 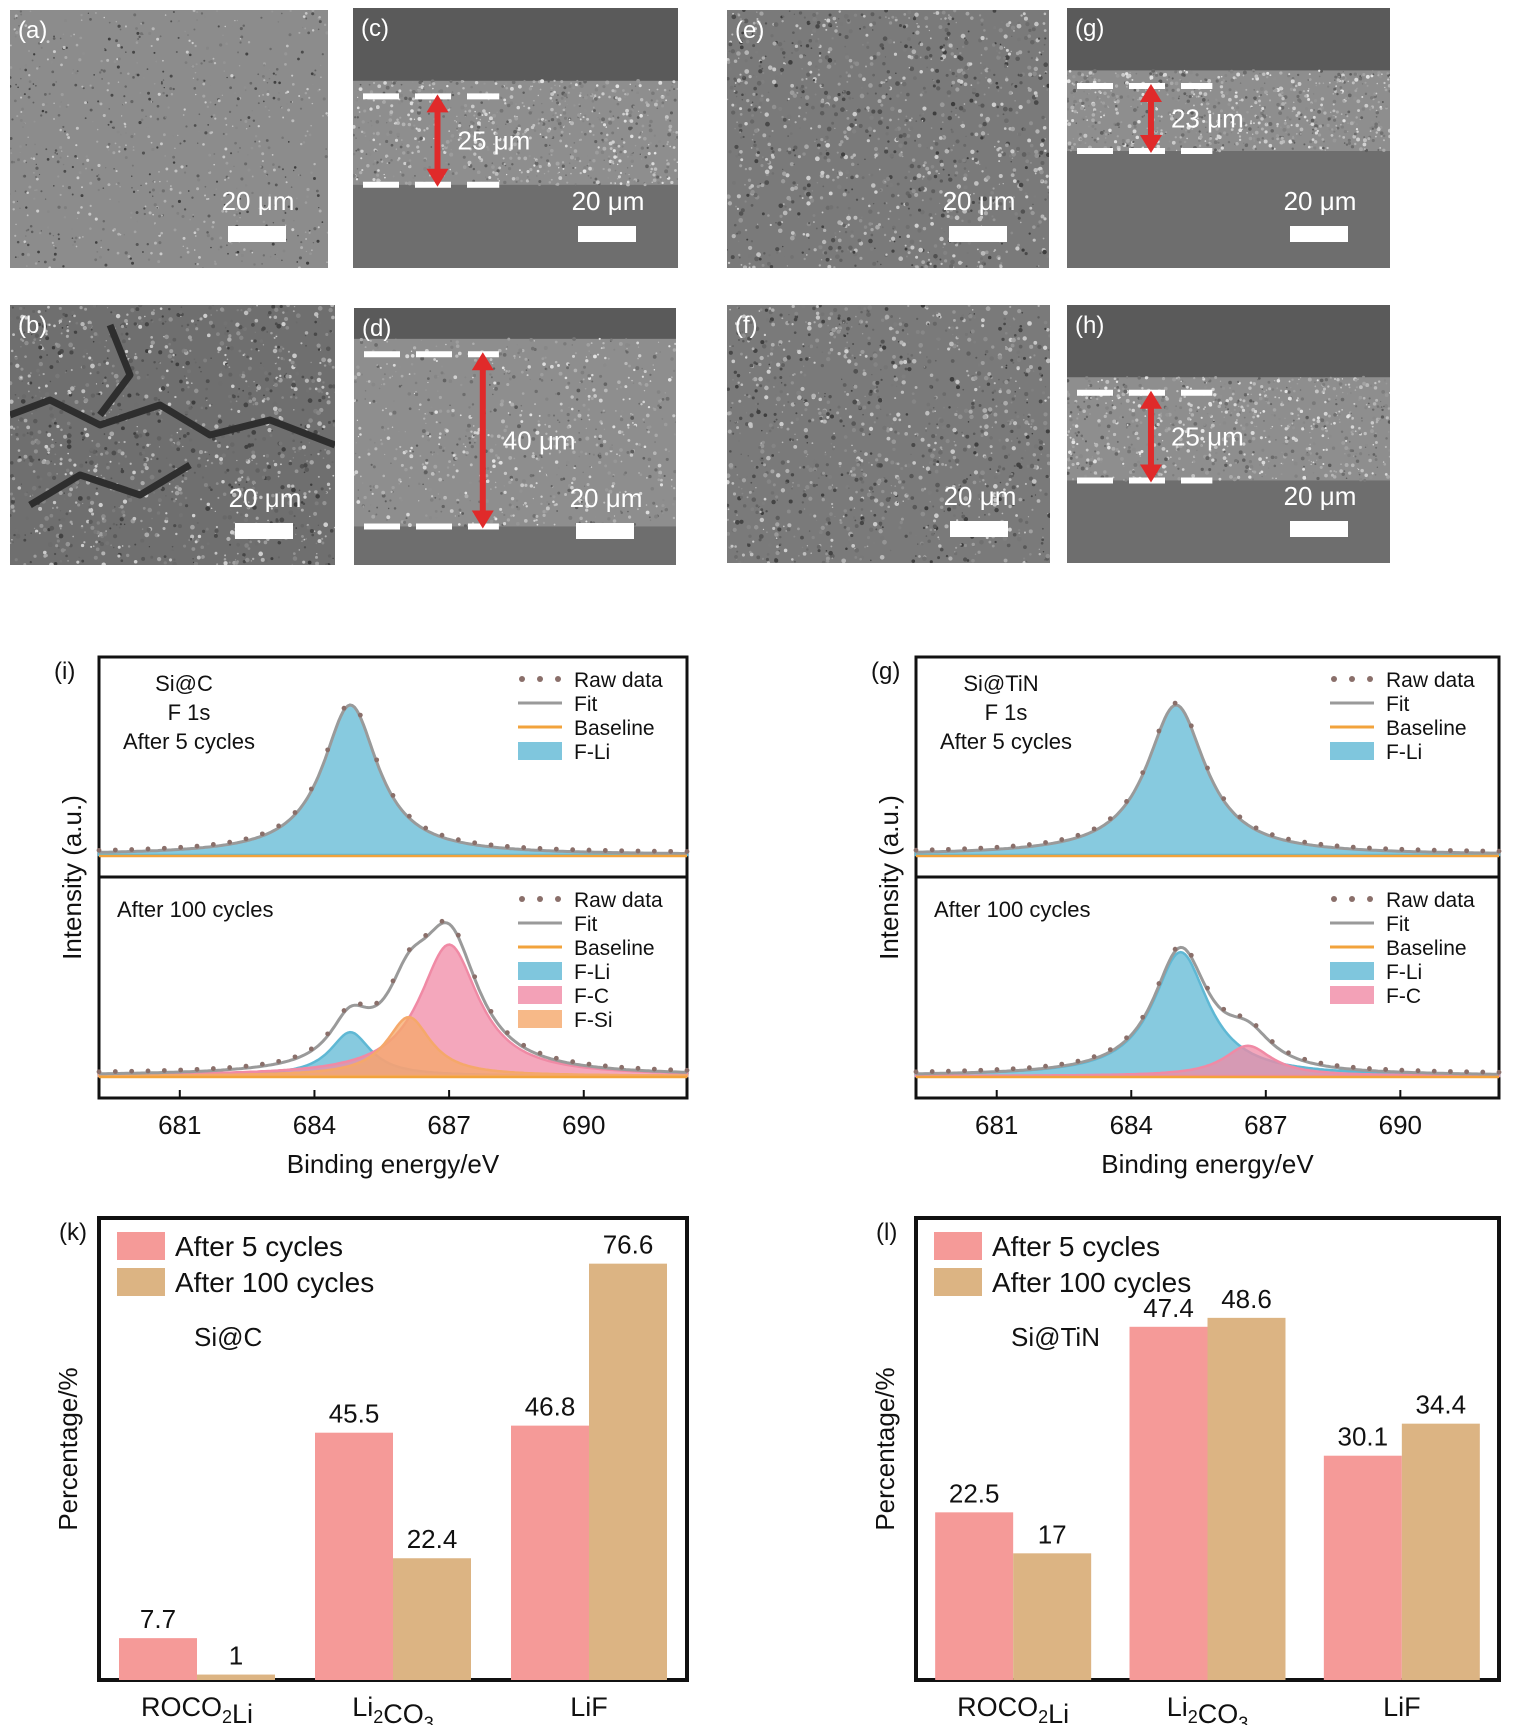 I want to click on sem-panel-e: 20 μm(e), so click(x=888, y=139).